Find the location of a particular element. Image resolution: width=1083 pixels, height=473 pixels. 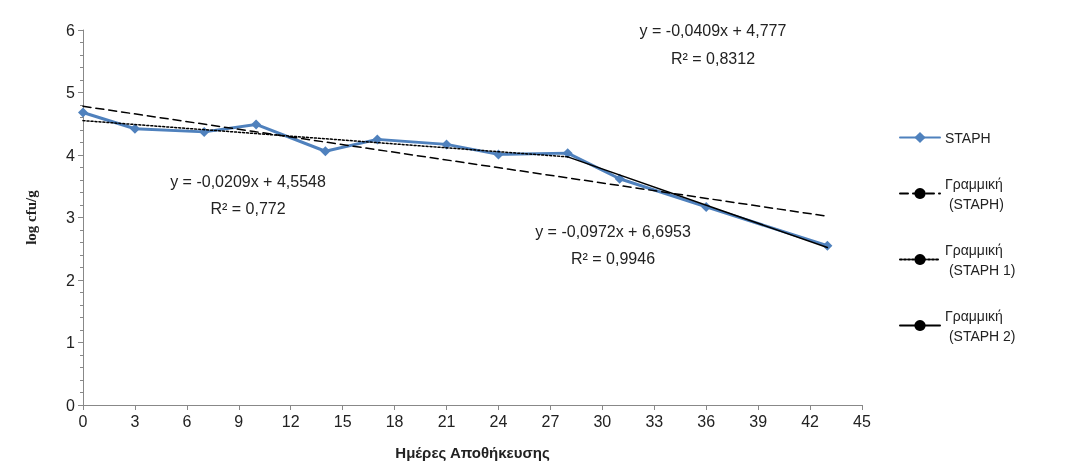

y-tick-label: 5 is located at coordinates (71, 92).